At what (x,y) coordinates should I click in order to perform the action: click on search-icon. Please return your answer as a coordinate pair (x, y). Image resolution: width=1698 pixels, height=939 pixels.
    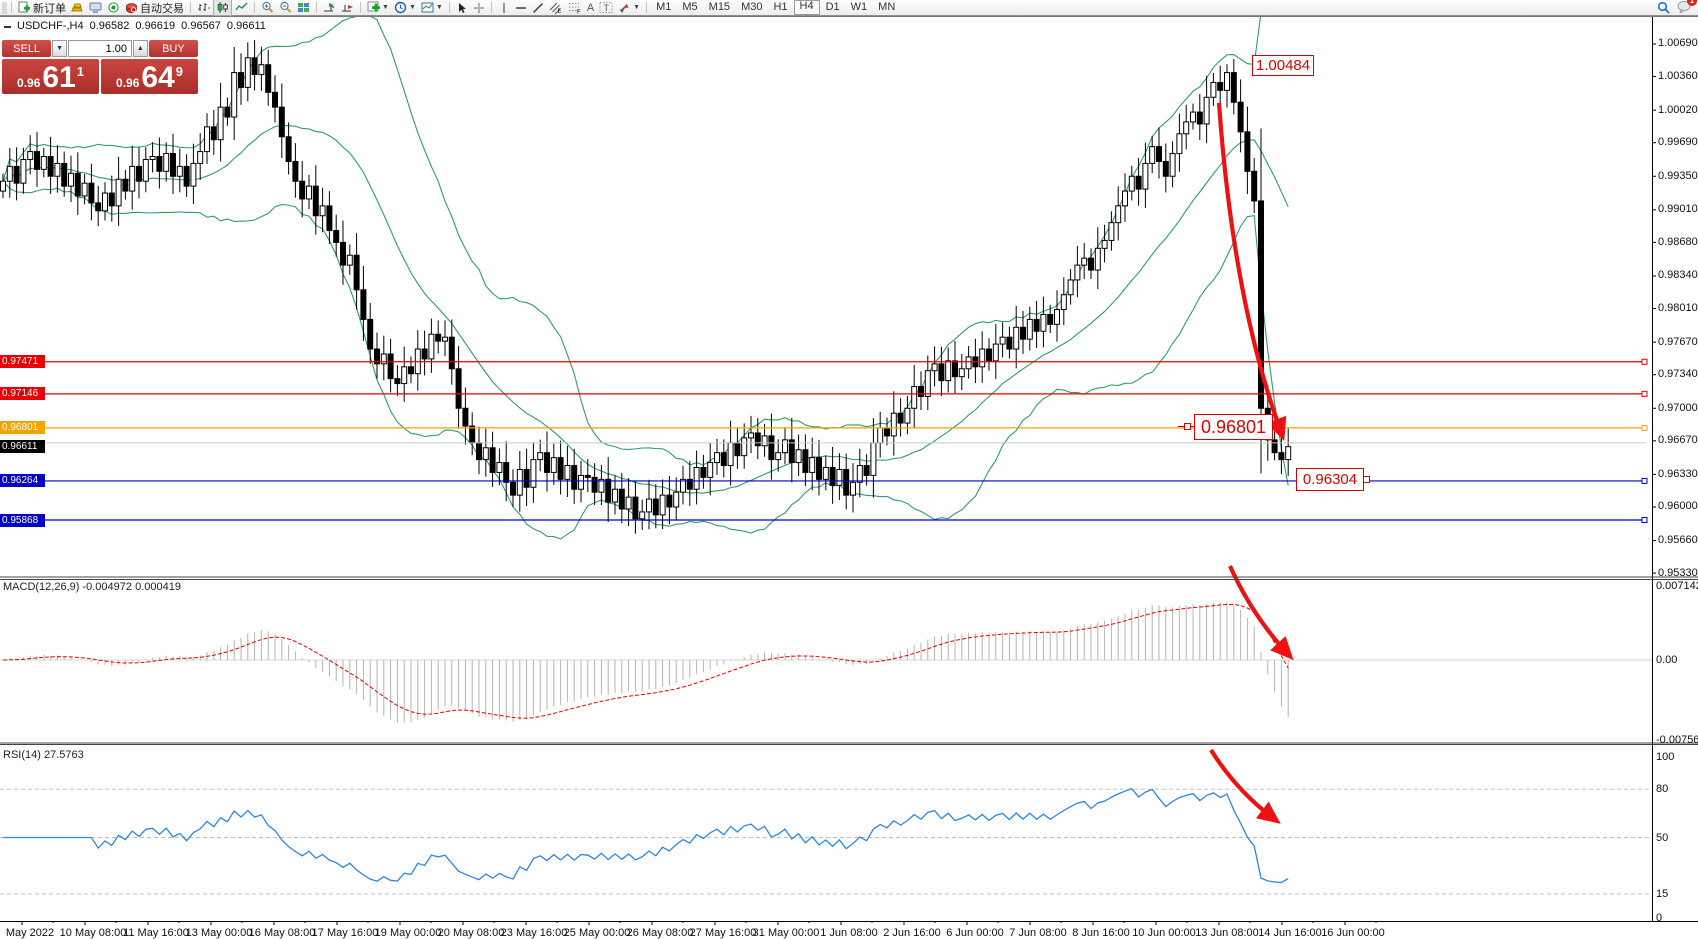
    Looking at the image, I should click on (1664, 8).